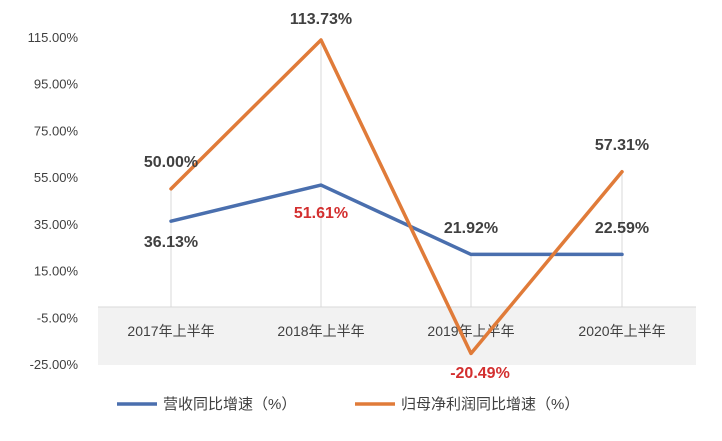  I want to click on legend-label: 营收同比增速（%）, so click(229, 404).